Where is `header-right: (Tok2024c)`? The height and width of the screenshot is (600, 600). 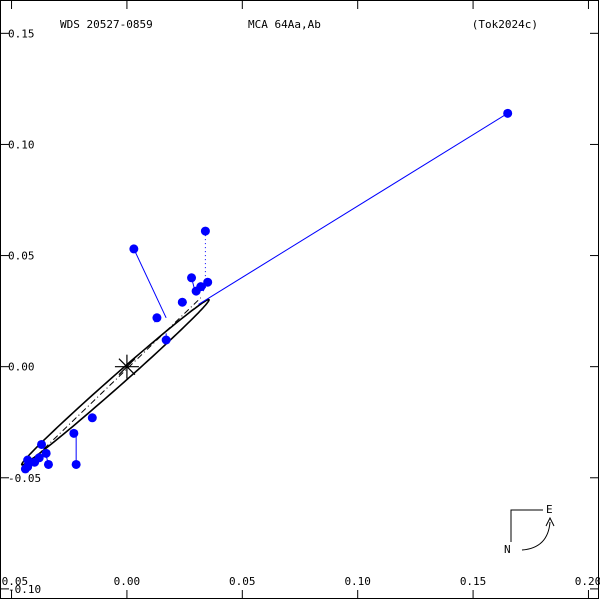
header-right: (Tok2024c) is located at coordinates (505, 24).